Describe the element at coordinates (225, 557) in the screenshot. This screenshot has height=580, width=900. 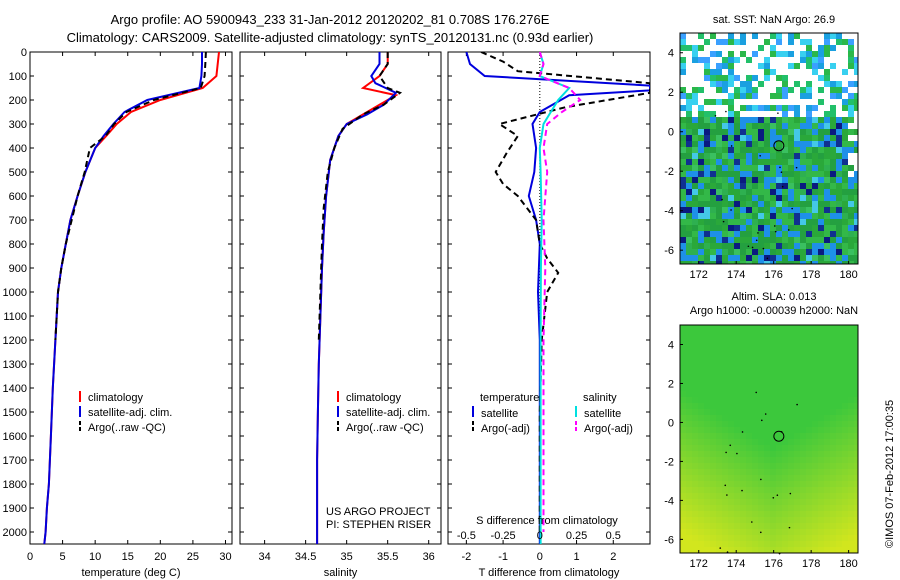
I see `x-tick-label: 30` at that location.